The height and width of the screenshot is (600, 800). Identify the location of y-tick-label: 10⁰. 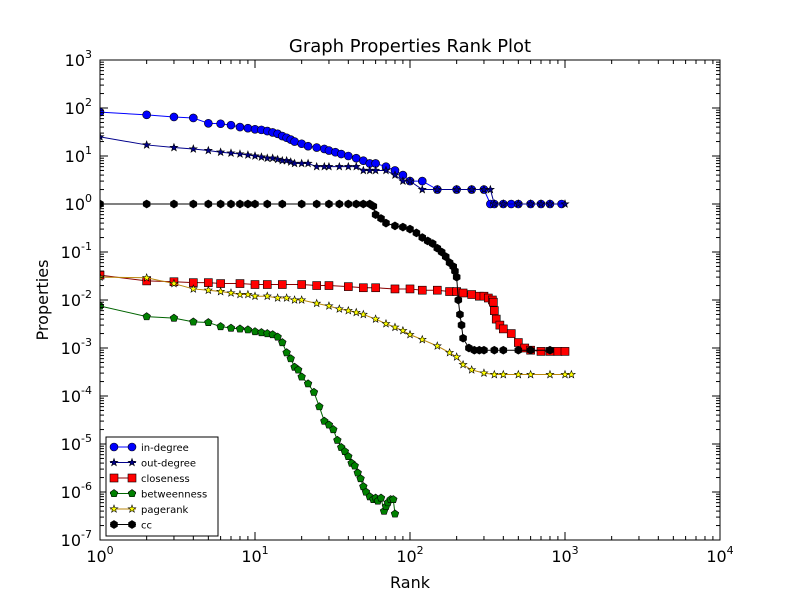
(78, 203).